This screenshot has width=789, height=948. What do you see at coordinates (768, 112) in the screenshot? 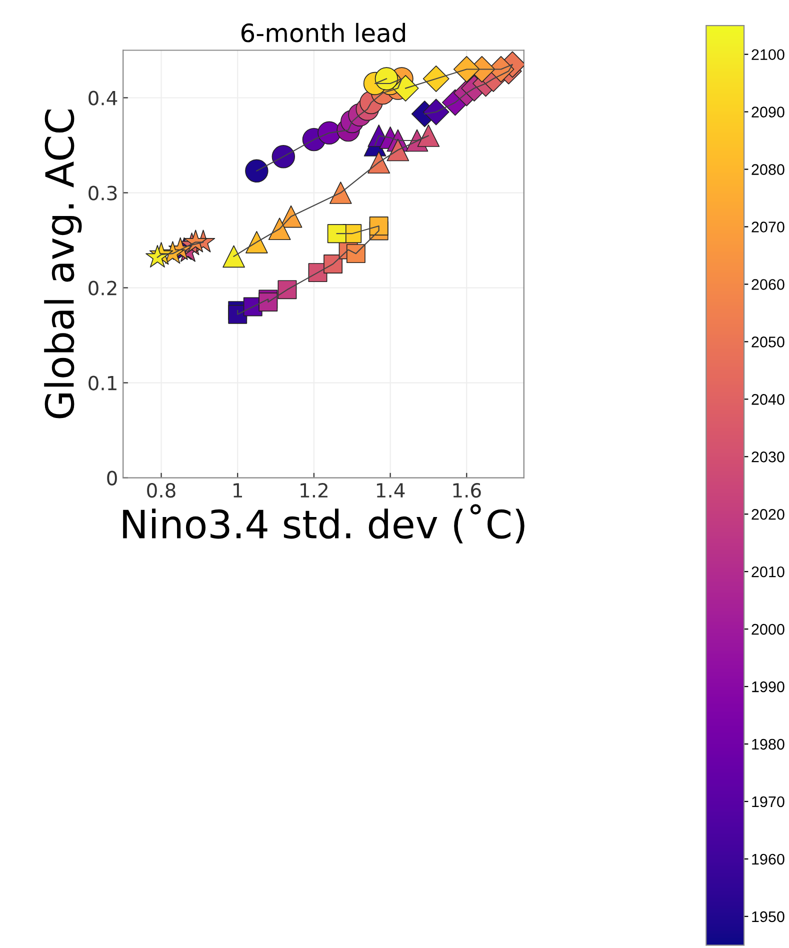
I see `color-bar-label: 2090` at bounding box center [768, 112].